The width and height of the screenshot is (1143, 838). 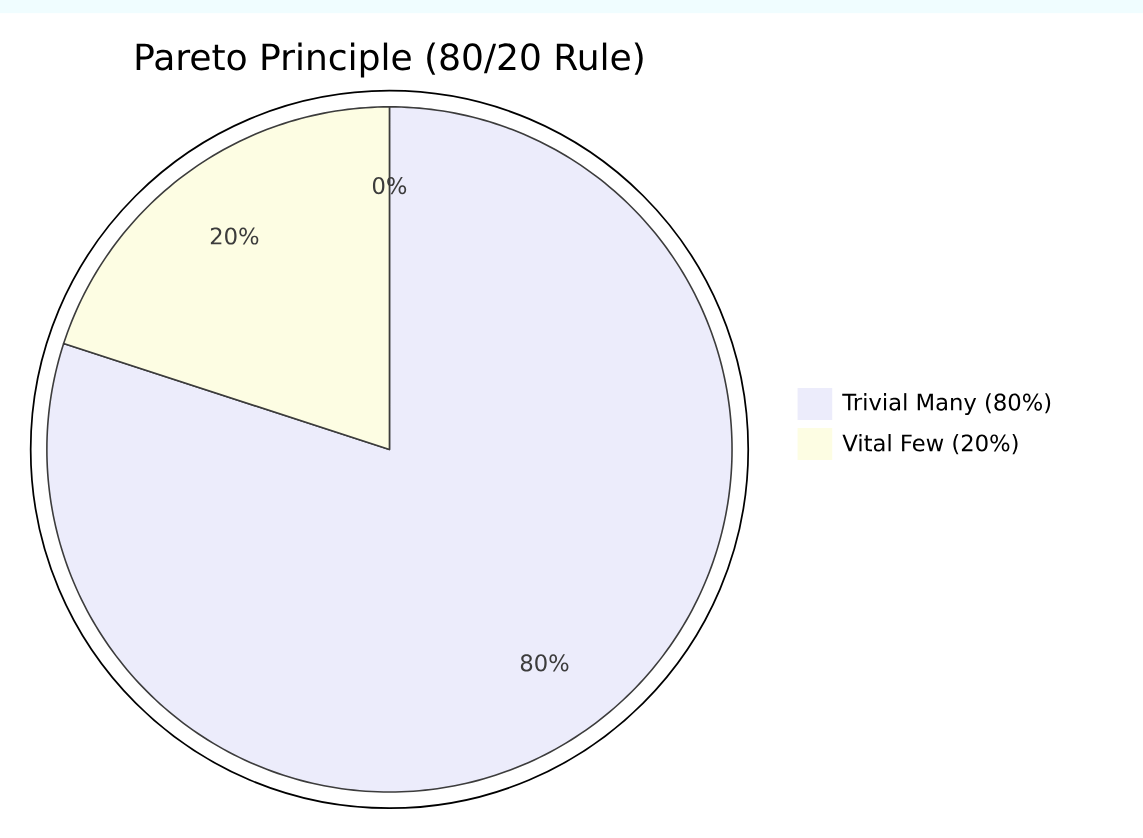 What do you see at coordinates (946, 404) in the screenshot?
I see `legend-label: Trivial Many (80%)` at bounding box center [946, 404].